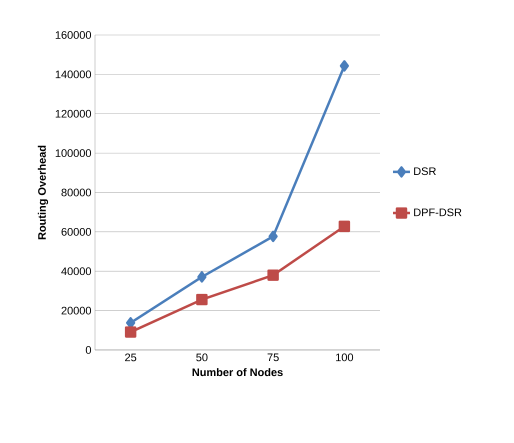 The height and width of the screenshot is (443, 514). What do you see at coordinates (202, 358) in the screenshot?
I see `x-tick-label: 50` at bounding box center [202, 358].